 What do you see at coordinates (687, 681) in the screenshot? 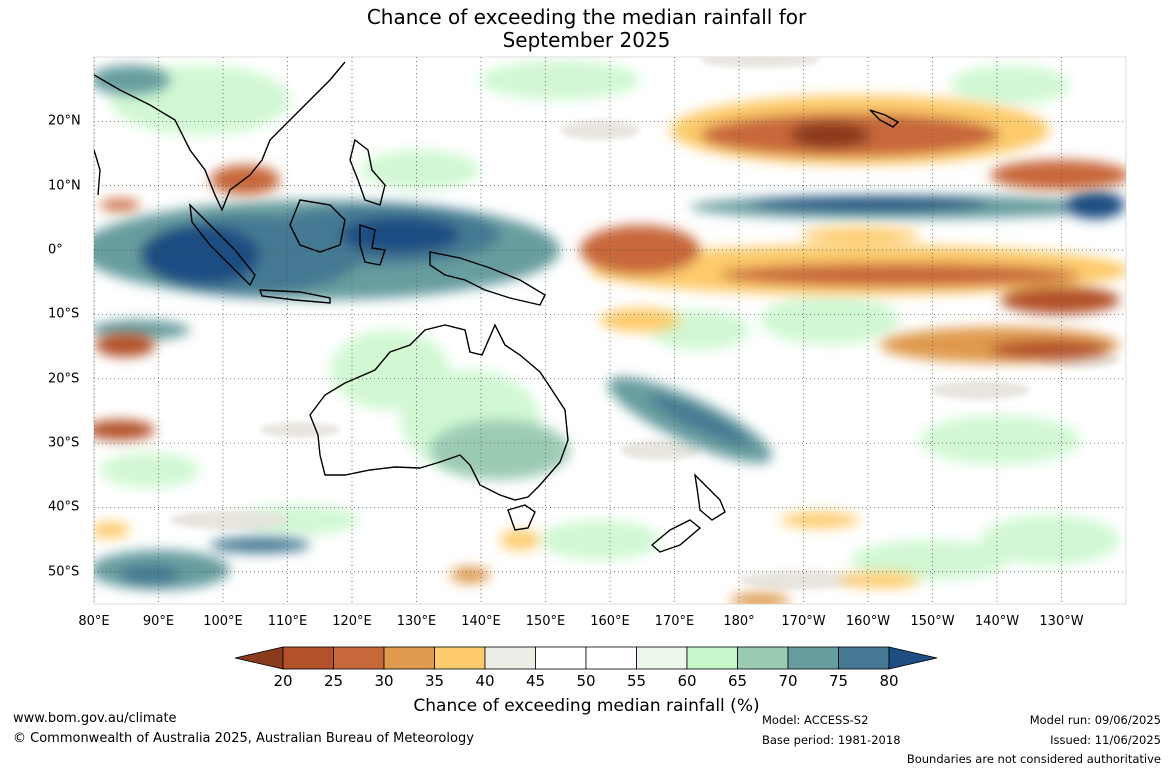
I see `colorbar-tick-label: 60` at bounding box center [687, 681].